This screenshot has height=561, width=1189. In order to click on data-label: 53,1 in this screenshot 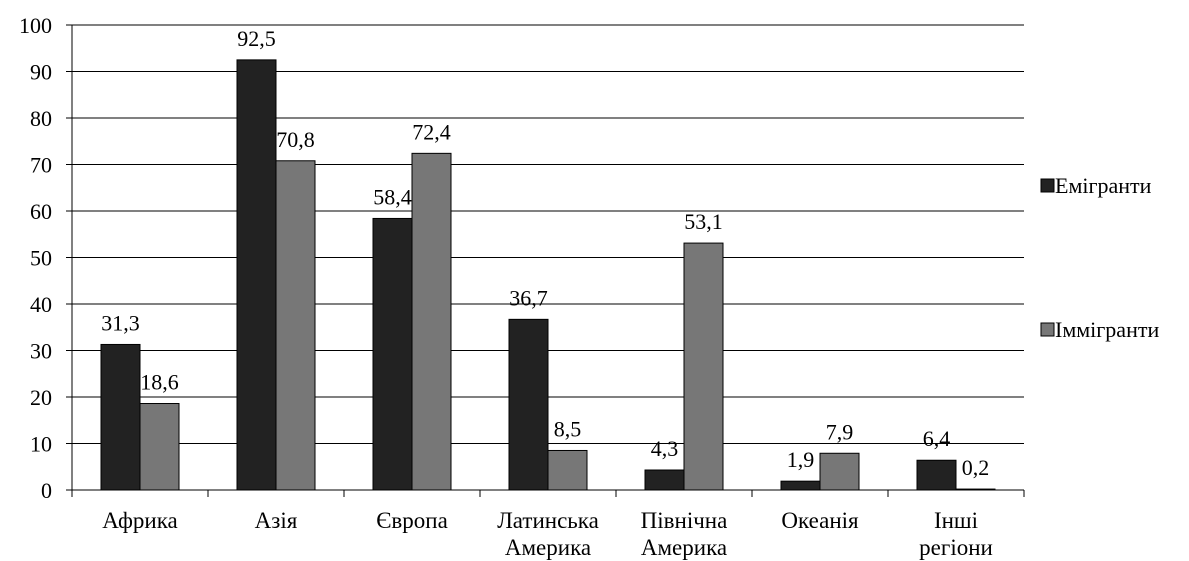, I will do `click(703, 221)`.